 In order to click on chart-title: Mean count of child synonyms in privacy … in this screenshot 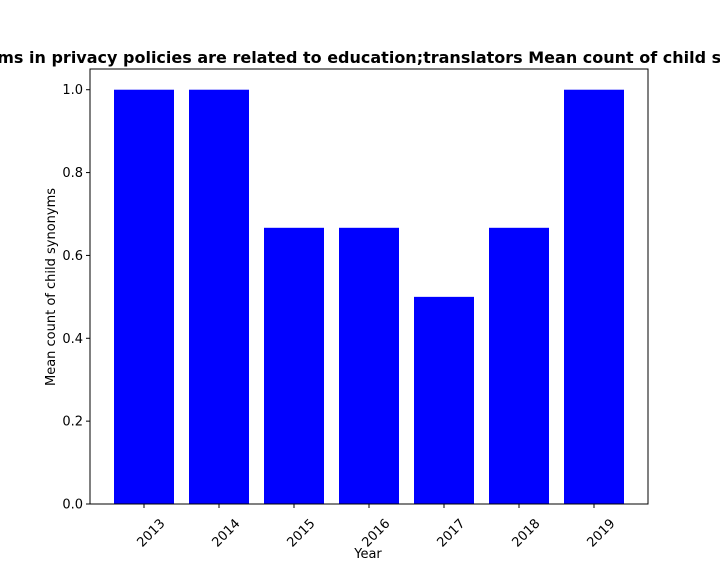, I will do `click(360, 57)`.